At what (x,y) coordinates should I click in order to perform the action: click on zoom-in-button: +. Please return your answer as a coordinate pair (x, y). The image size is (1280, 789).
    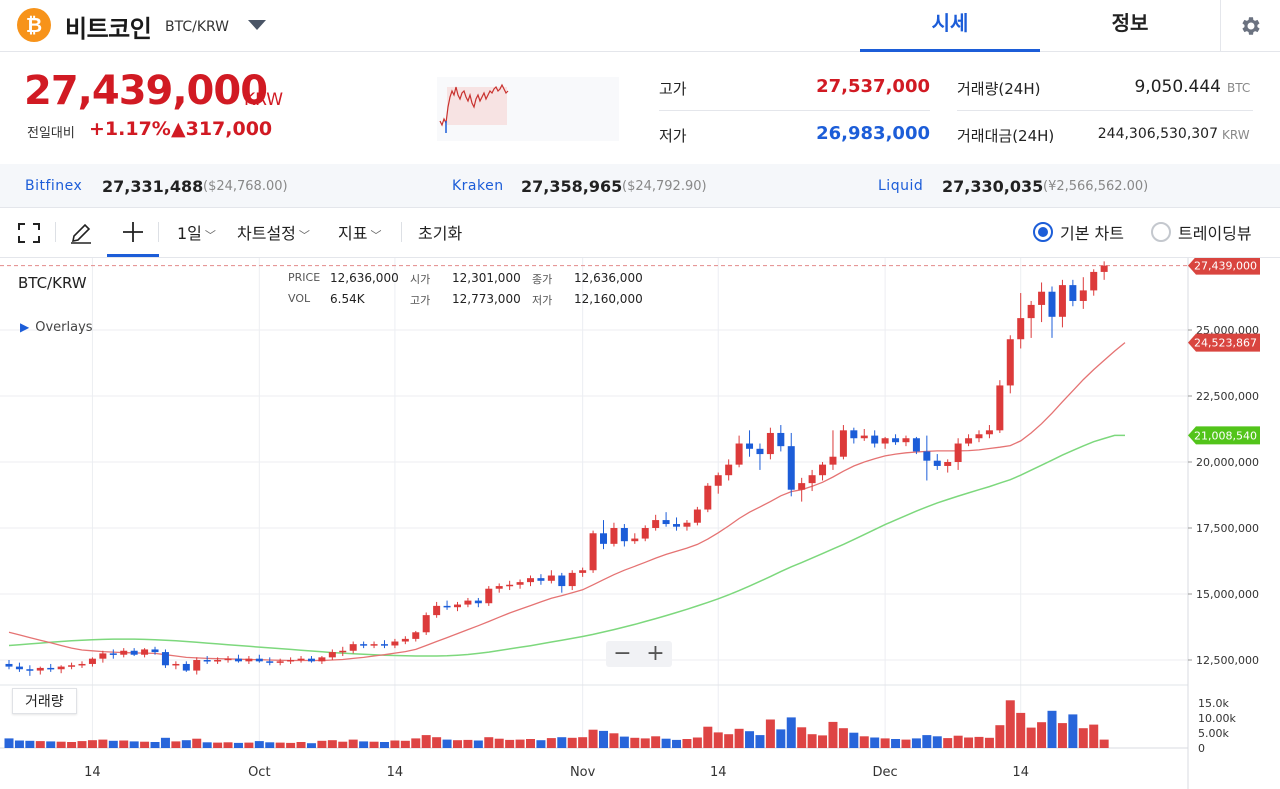
    Looking at the image, I should click on (655, 653).